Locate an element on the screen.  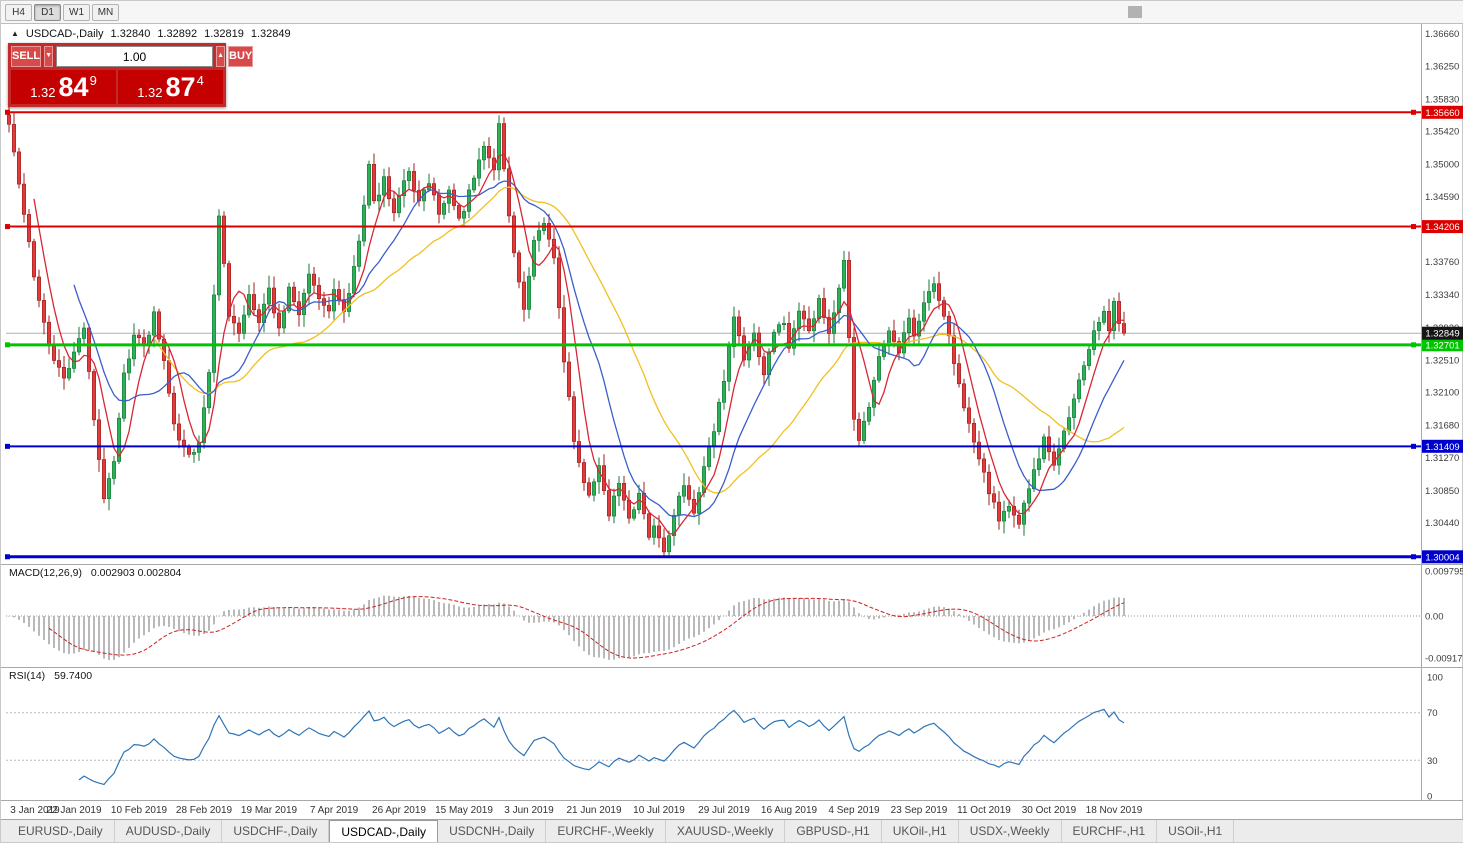
svg-text: 30 Oct 2019 is located at coordinates (1049, 810).